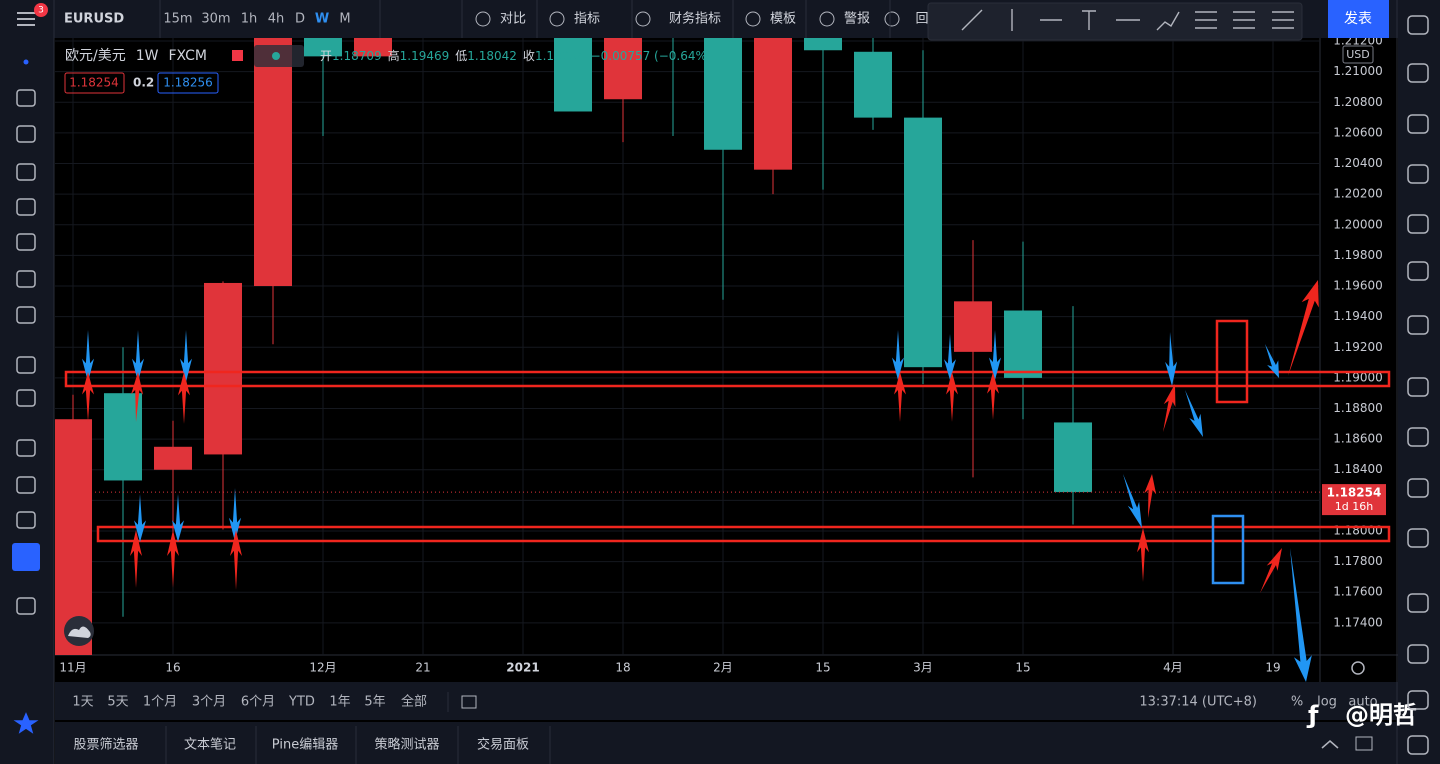 The height and width of the screenshot is (764, 1440). I want to click on toolbar-button: 指标, so click(587, 19).